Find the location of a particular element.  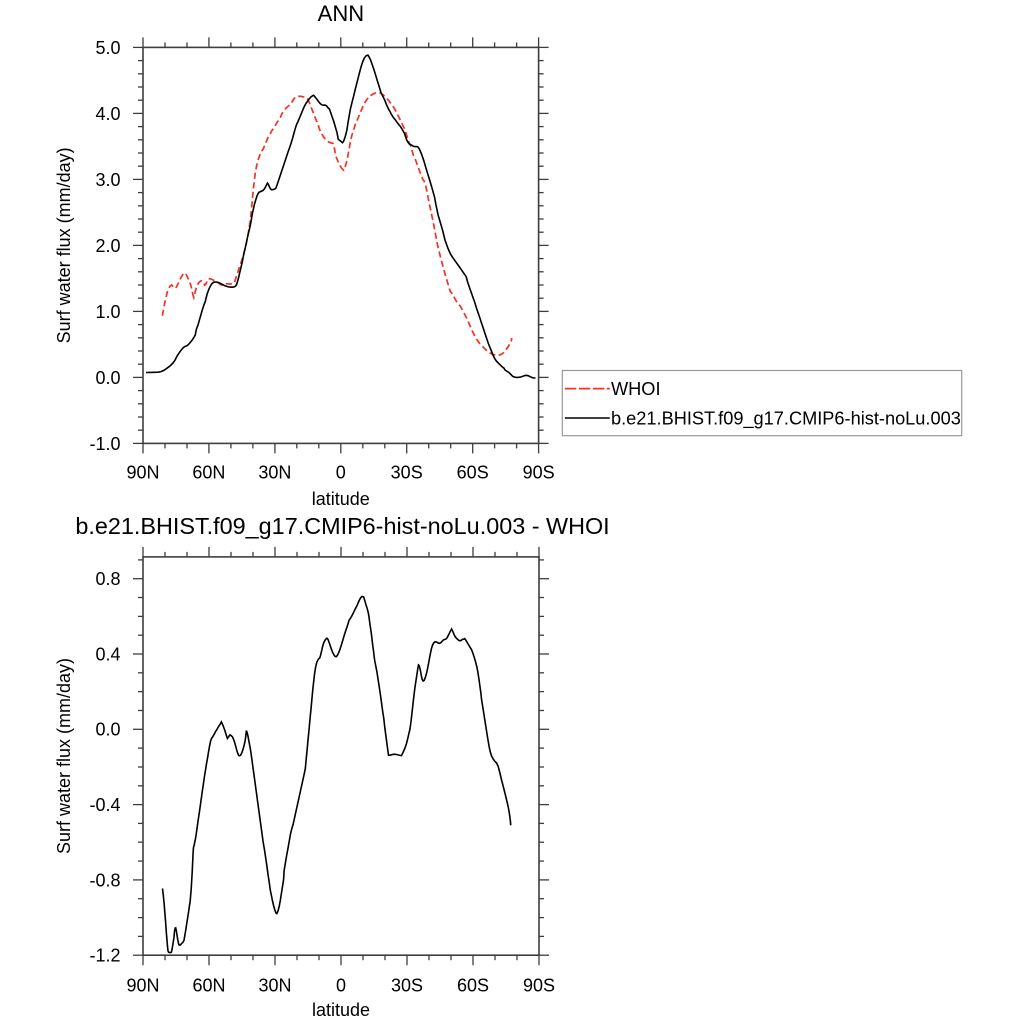

svg-text: 0.4 is located at coordinates (107, 654).